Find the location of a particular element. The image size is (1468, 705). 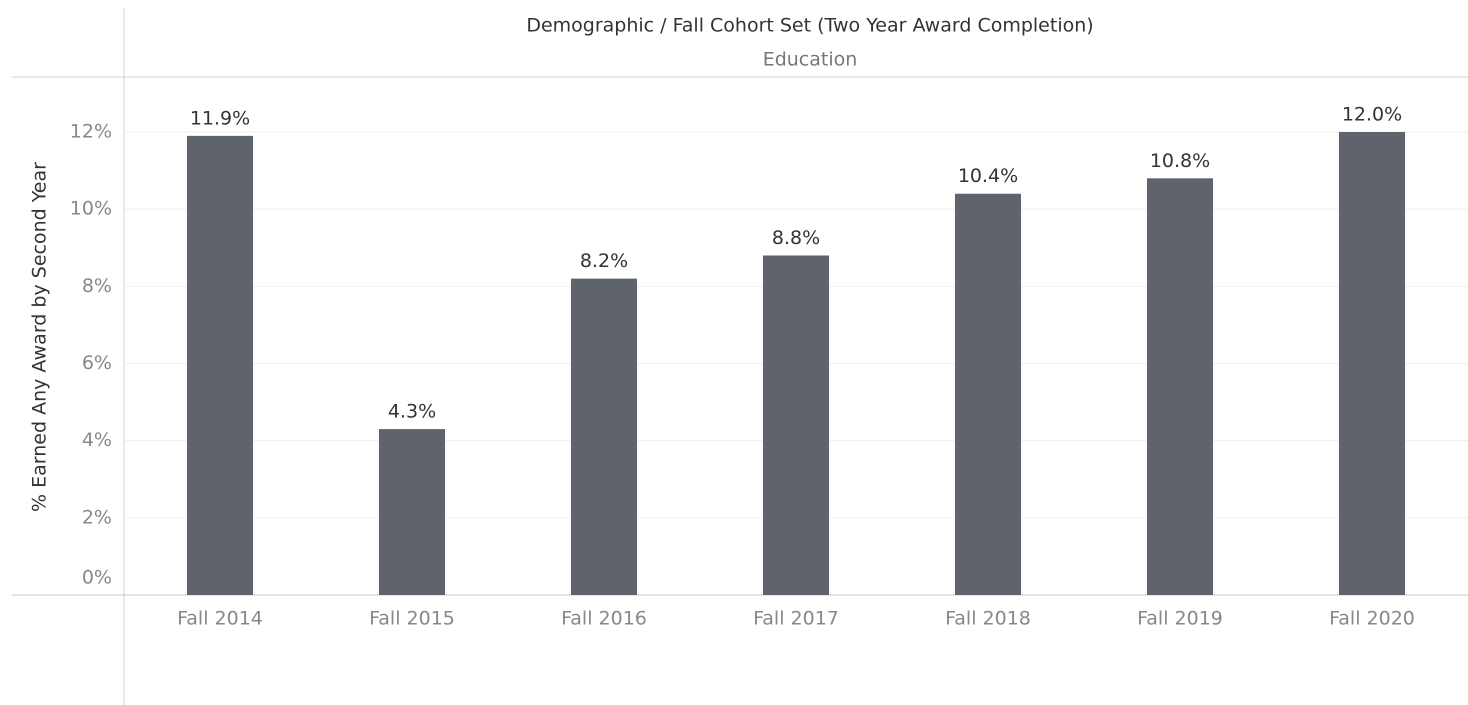

y-tick-label: 12% is located at coordinates (91, 132).